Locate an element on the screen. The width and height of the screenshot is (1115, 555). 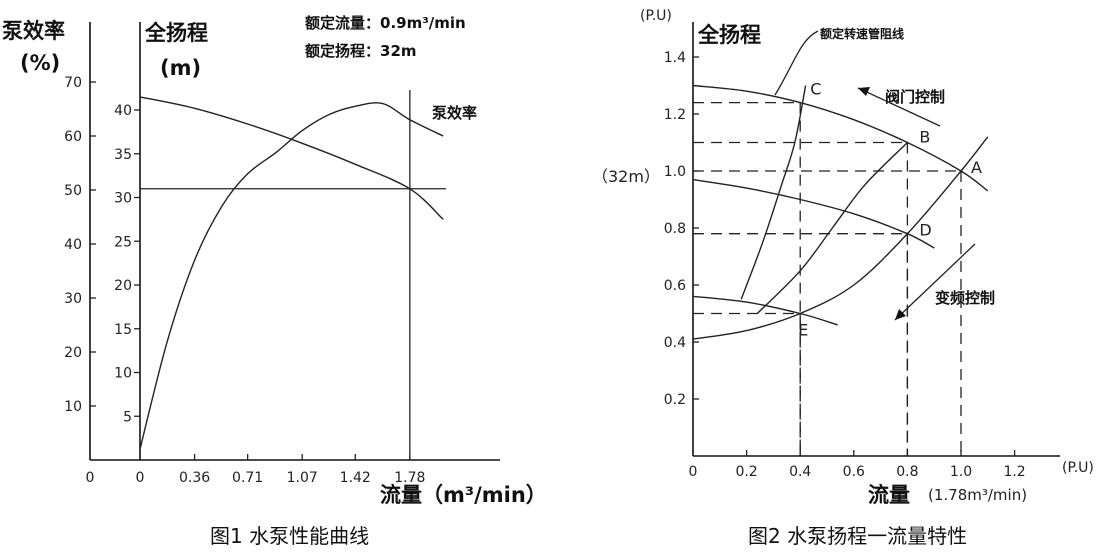
chart1-head-curve is located at coordinates (291, 158).